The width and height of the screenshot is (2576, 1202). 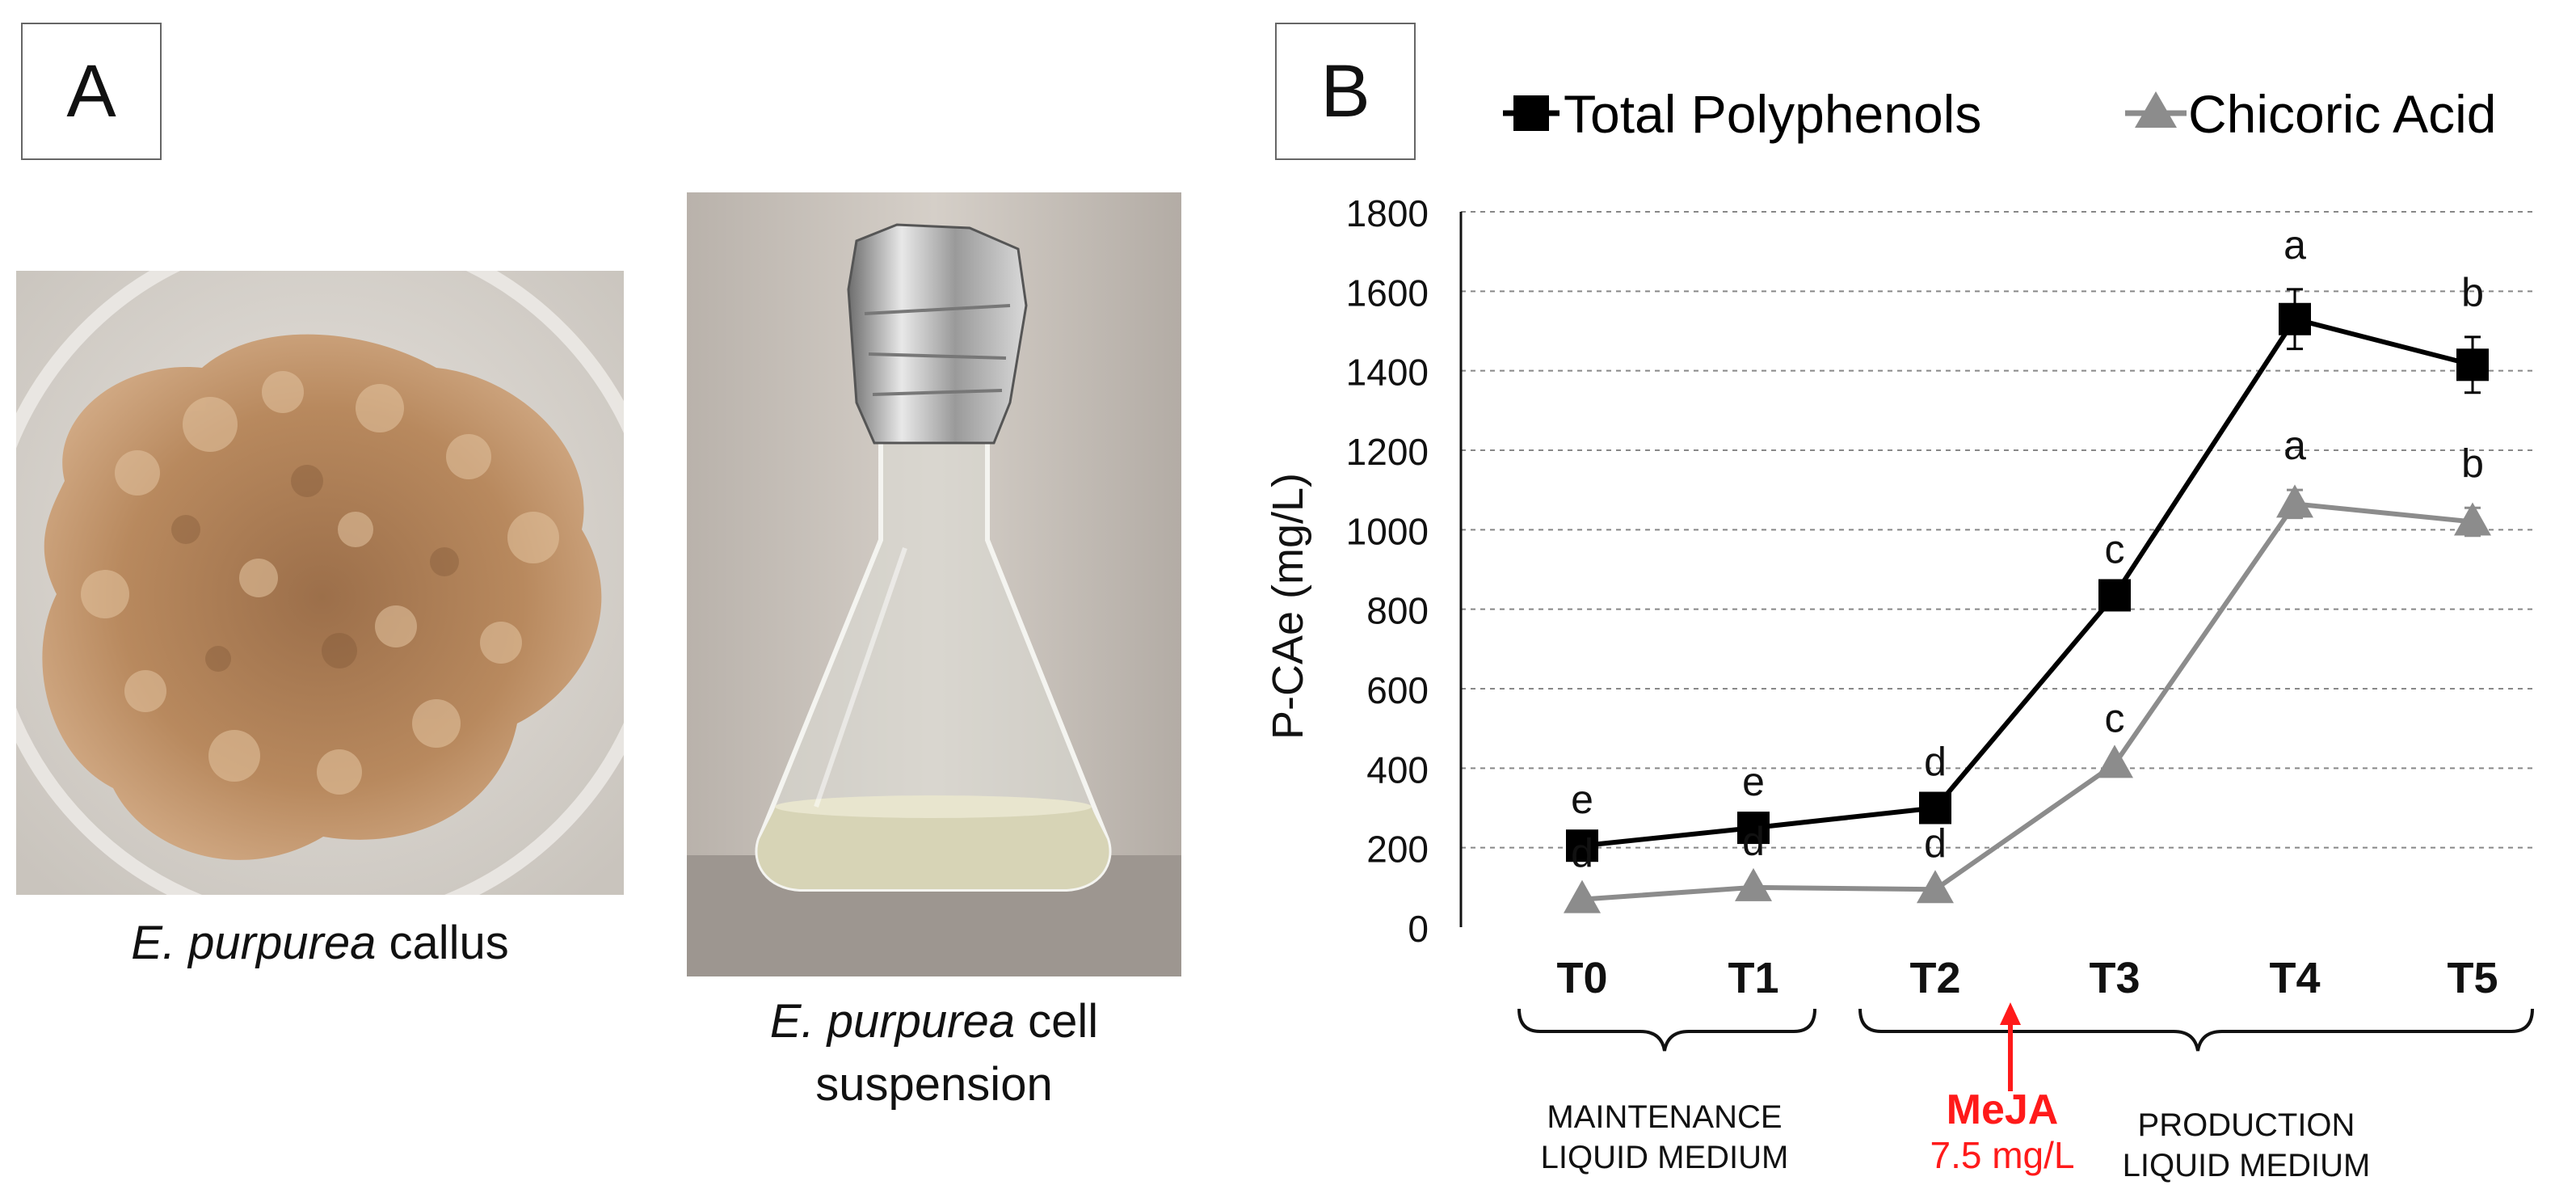 I want to click on y-tick-label: 1200, so click(x=1387, y=452).